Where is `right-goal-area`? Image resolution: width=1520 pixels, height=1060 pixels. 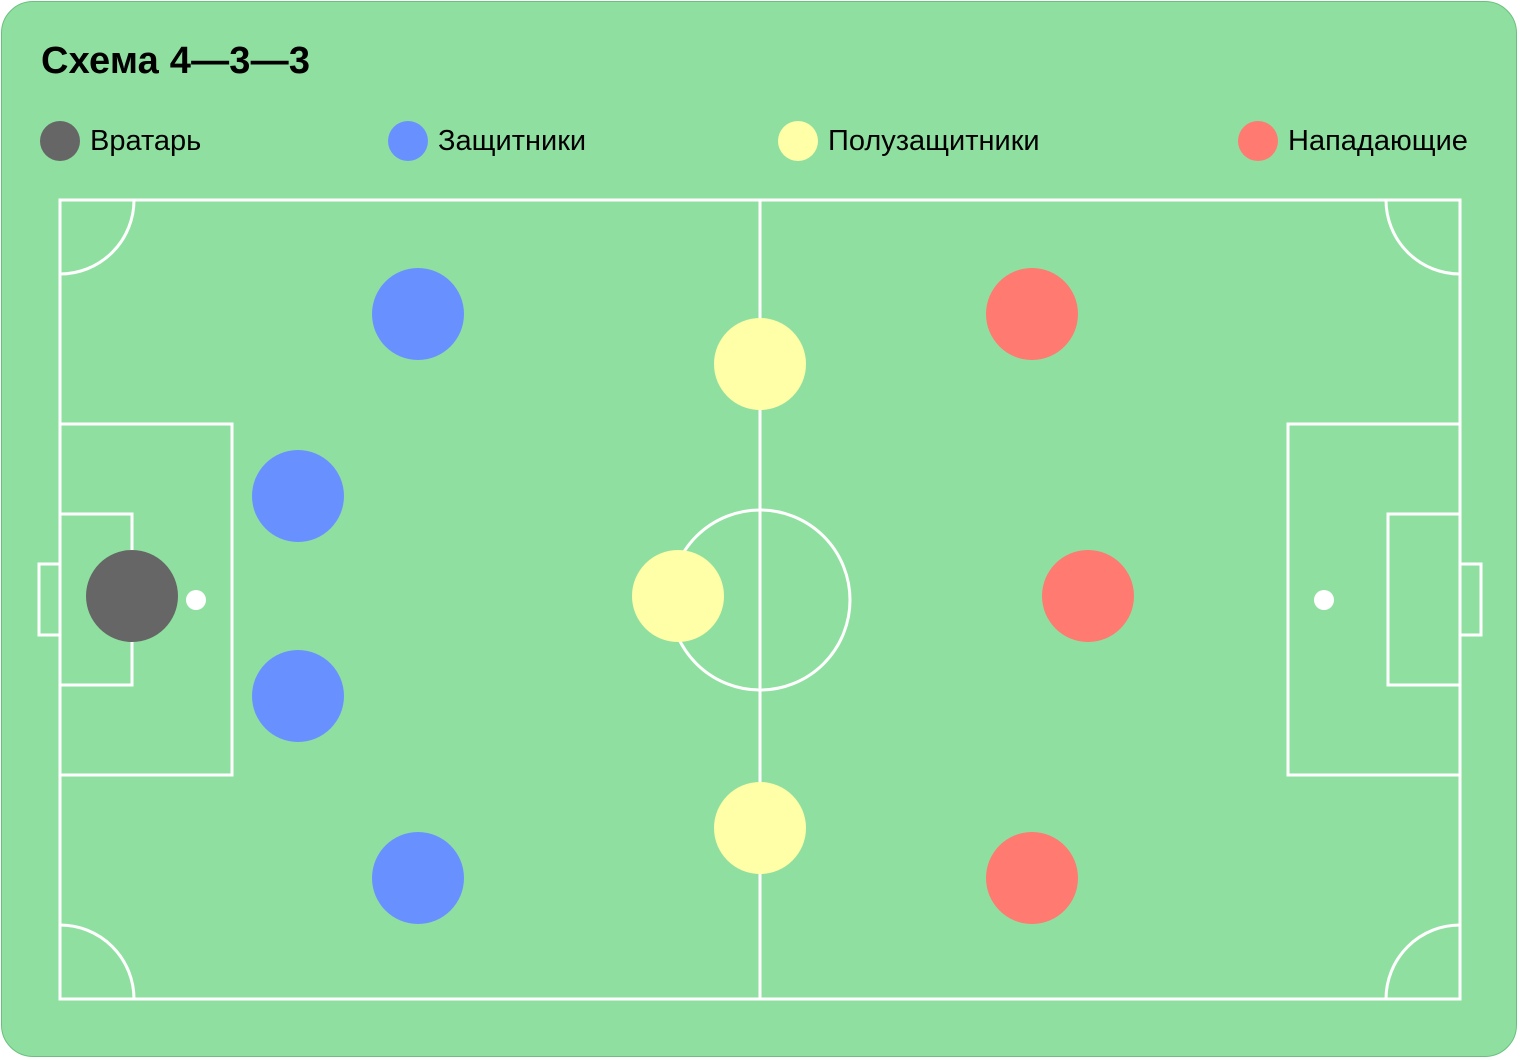 right-goal-area is located at coordinates (1424, 599).